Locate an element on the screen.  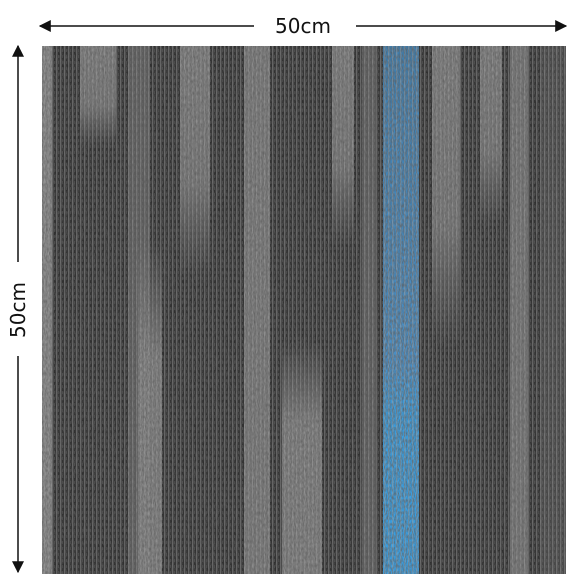
width-label: 50cm is located at coordinates (303, 26).